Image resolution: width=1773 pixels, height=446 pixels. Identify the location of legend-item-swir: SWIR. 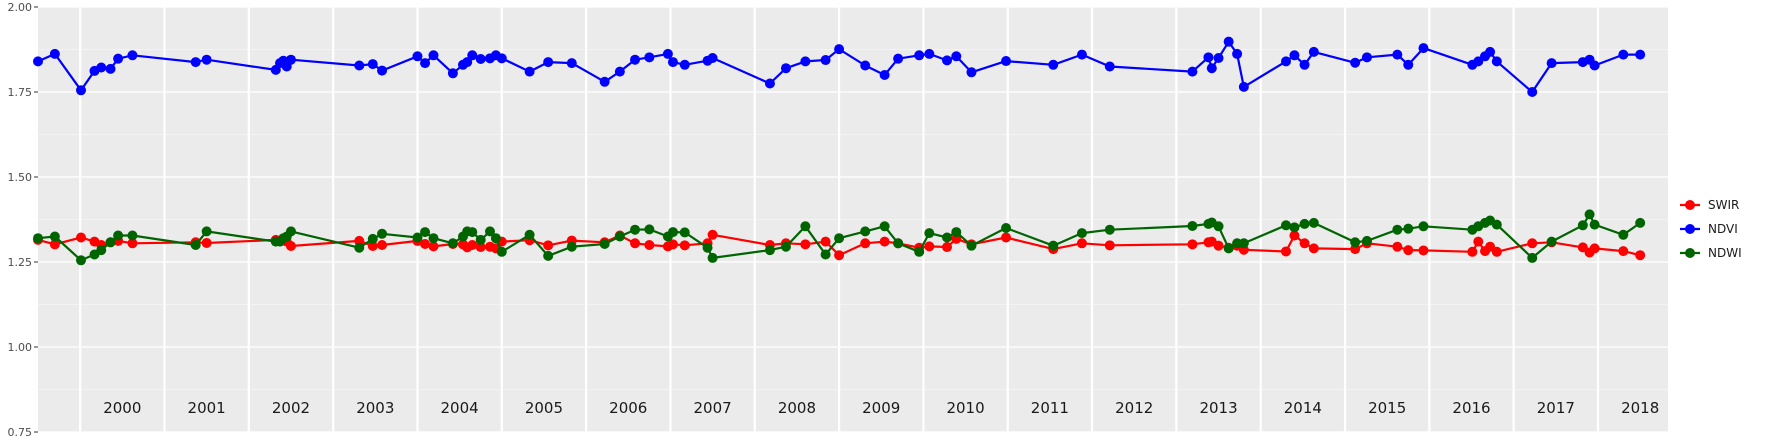
(1709, 205).